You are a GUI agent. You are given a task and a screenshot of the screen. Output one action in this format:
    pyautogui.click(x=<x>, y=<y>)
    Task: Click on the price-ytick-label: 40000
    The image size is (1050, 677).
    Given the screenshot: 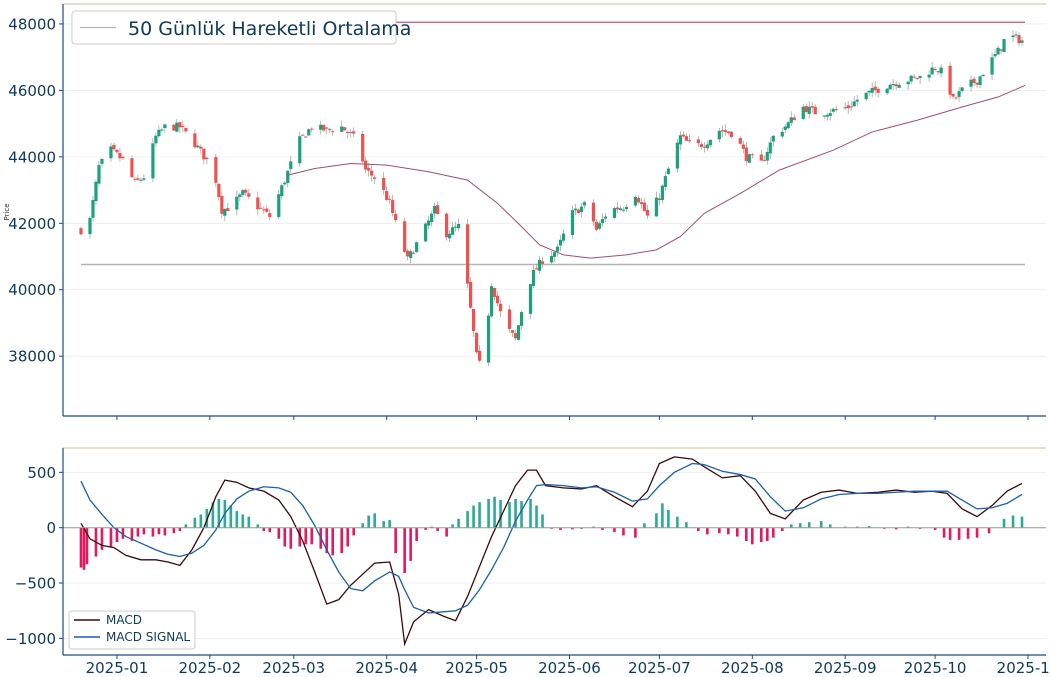 What is the action you would take?
    pyautogui.click(x=32, y=290)
    